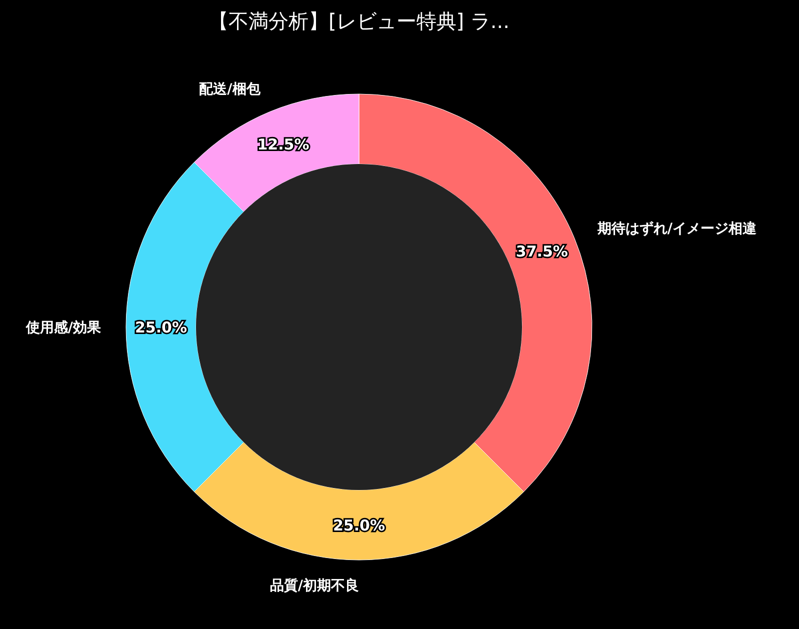  What do you see at coordinates (230, 90) in the screenshot?
I see `slice-label: 配送/梱包` at bounding box center [230, 90].